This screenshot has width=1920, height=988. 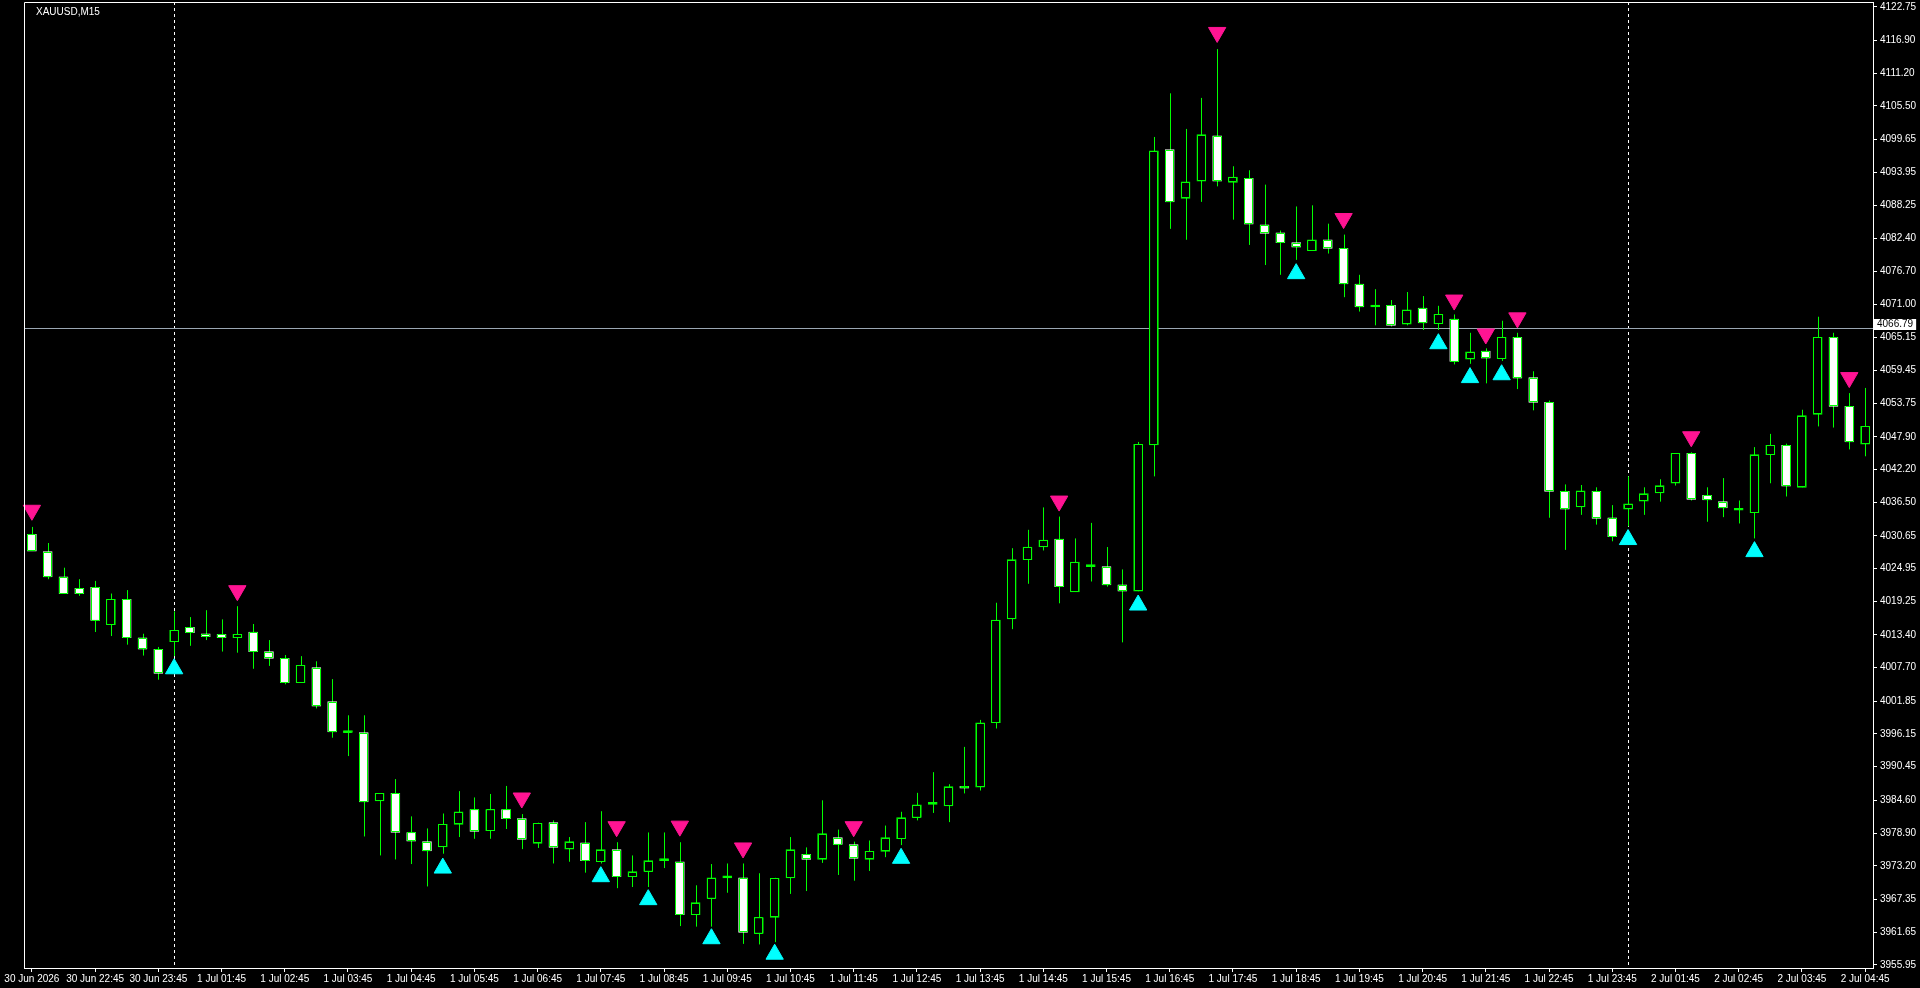 I want to click on x-tick-label: 1 Jul 01:45, so click(x=222, y=978).